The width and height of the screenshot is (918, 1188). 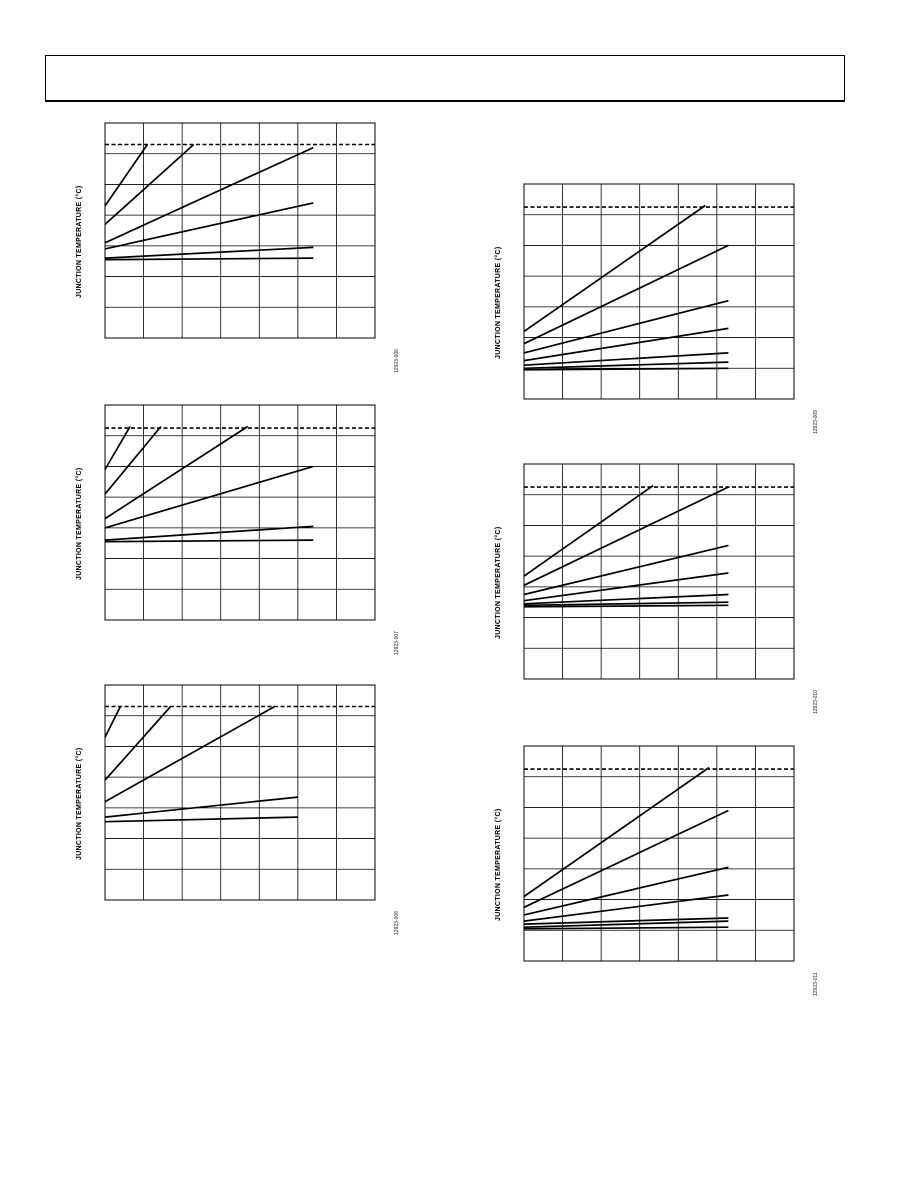 I want to click on page-header-box, so click(x=445, y=78).